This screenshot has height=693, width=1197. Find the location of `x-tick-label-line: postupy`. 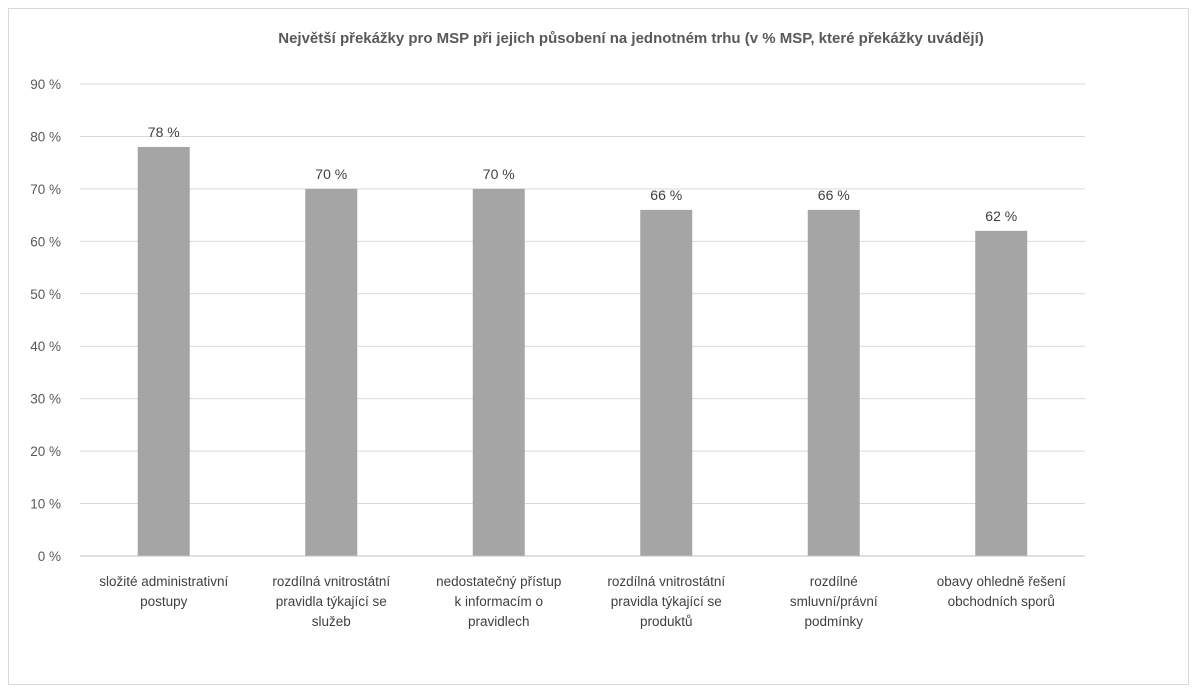

x-tick-label-line: postupy is located at coordinates (164, 601).